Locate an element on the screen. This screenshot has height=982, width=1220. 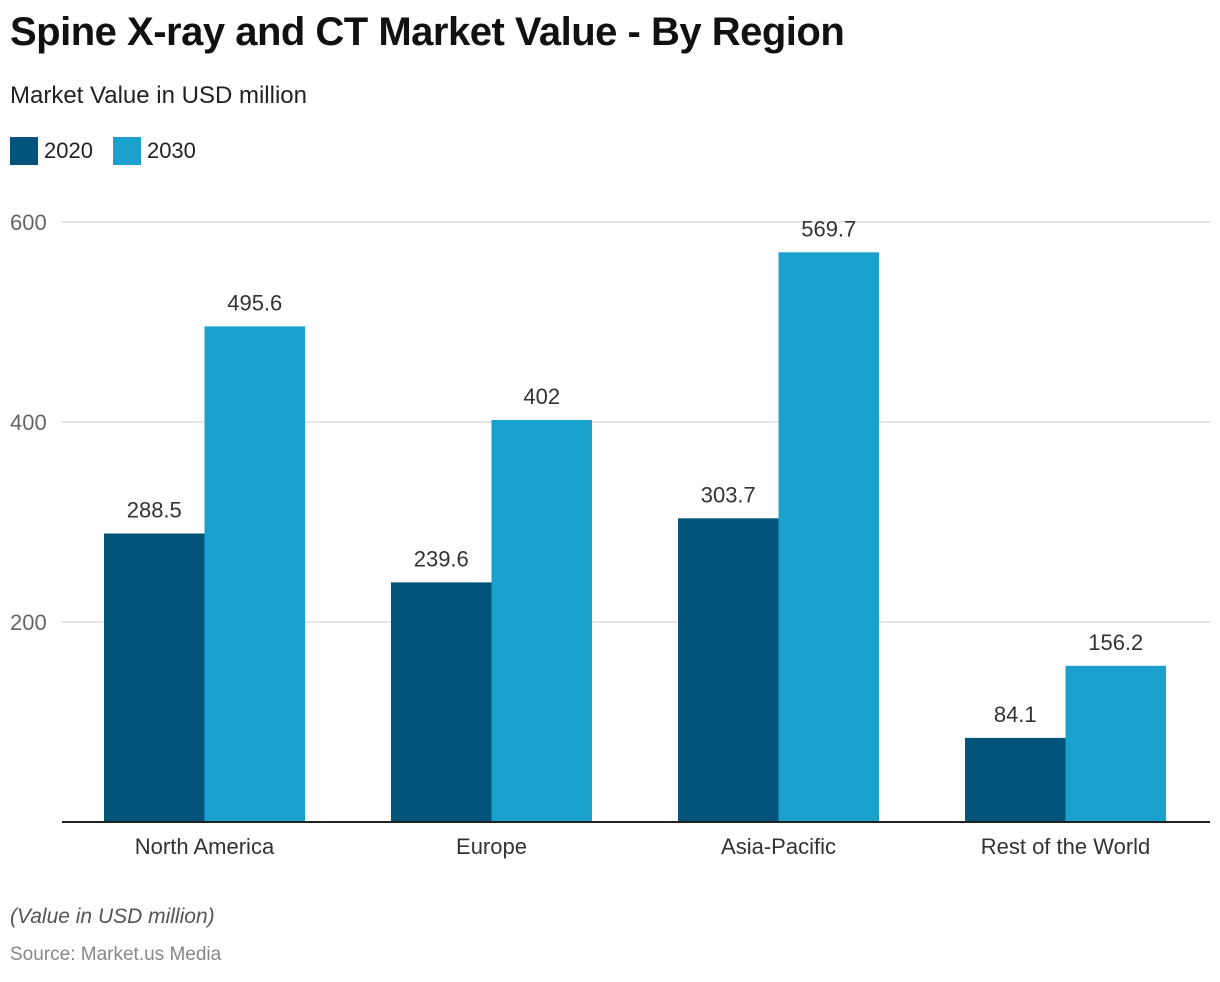
legend-item-2020: 2020 is located at coordinates (51, 151).